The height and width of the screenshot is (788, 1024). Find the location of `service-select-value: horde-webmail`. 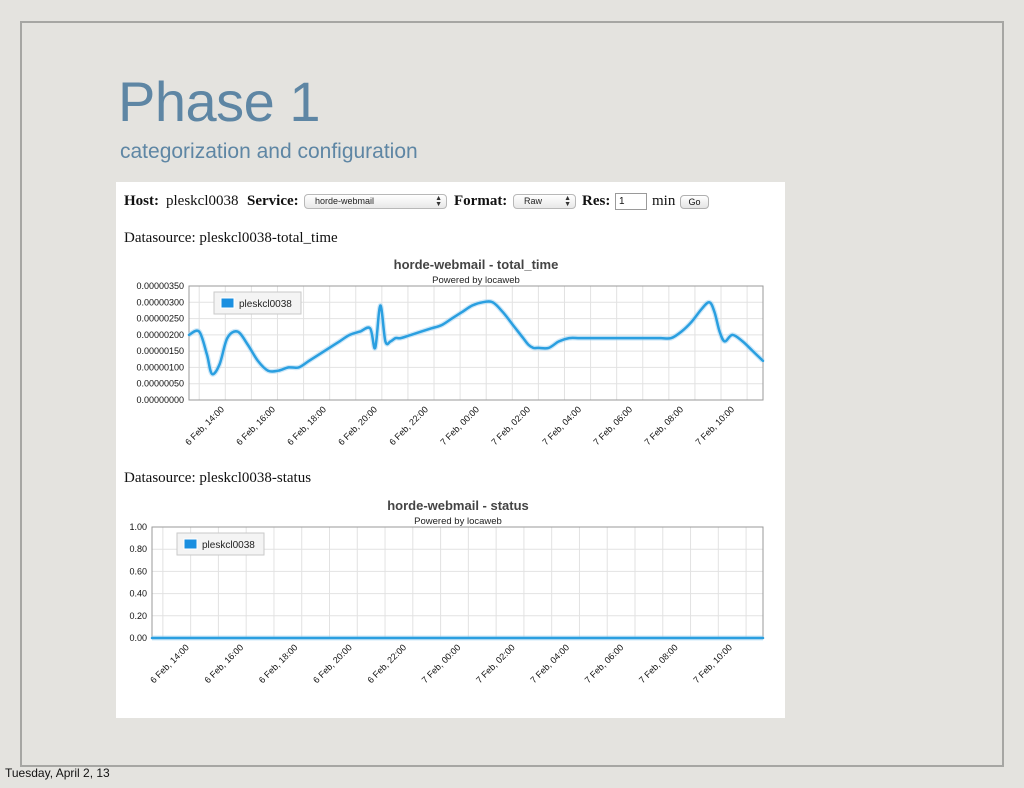

service-select-value: horde-webmail is located at coordinates (345, 201).